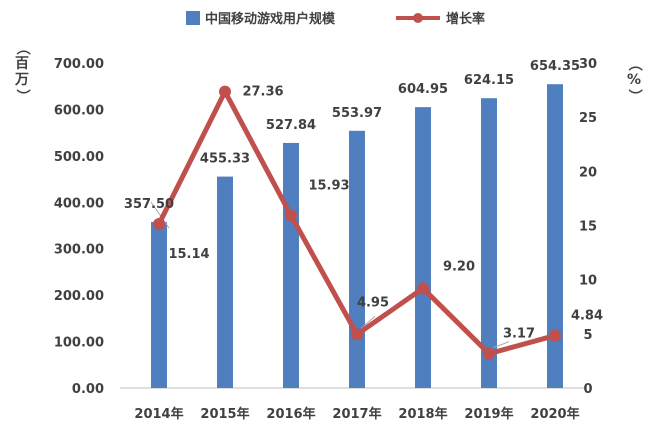  I want to click on growth-point-2020年, so click(555, 335).